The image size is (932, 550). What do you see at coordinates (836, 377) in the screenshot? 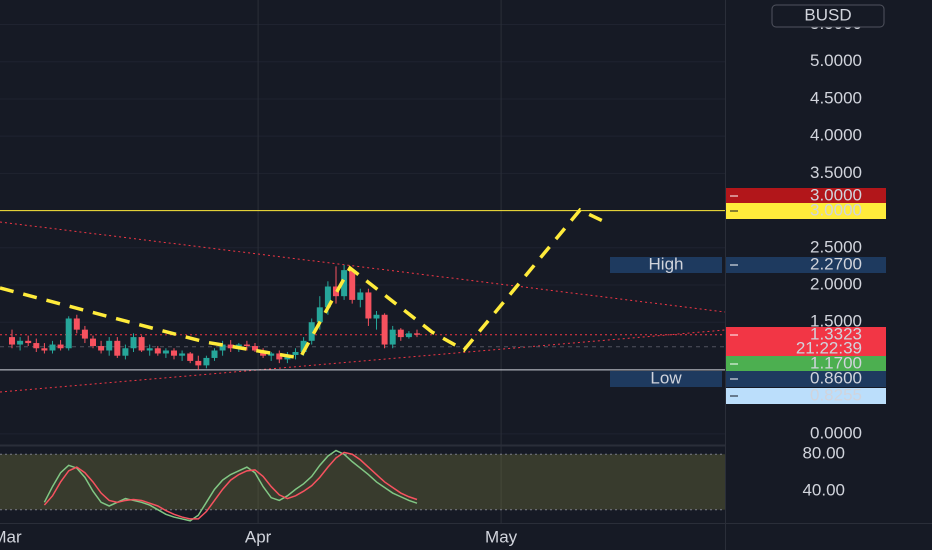
I see `price-label: 0.8600` at bounding box center [836, 377].